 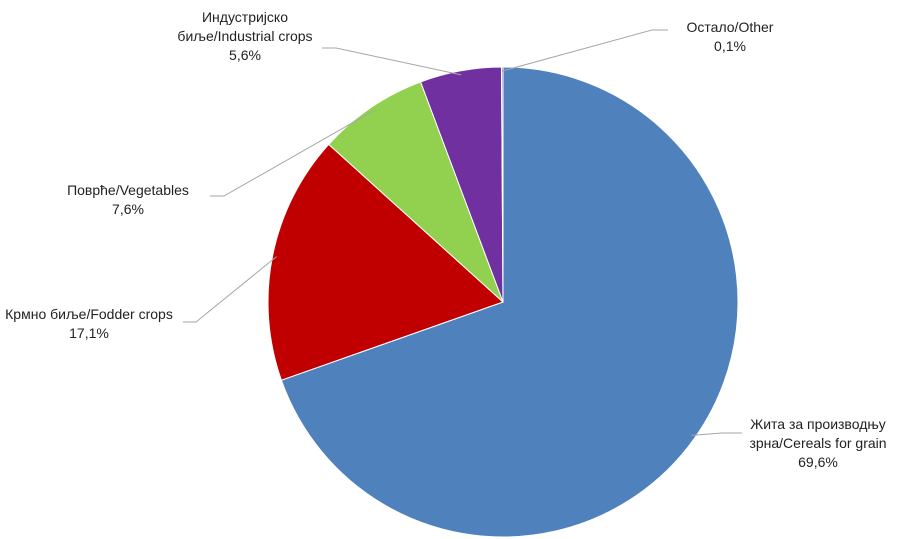 I want to click on slice-label: Поврће/Vegetables 7,6%, so click(x=128, y=200).